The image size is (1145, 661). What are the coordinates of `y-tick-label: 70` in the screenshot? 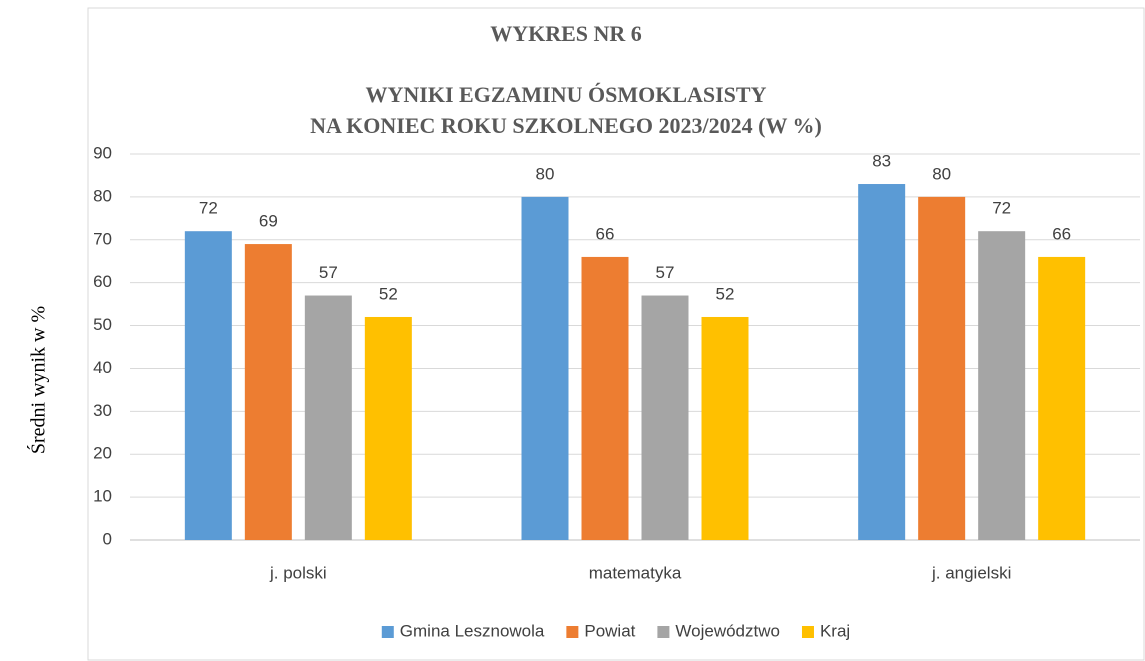 It's located at (102, 238).